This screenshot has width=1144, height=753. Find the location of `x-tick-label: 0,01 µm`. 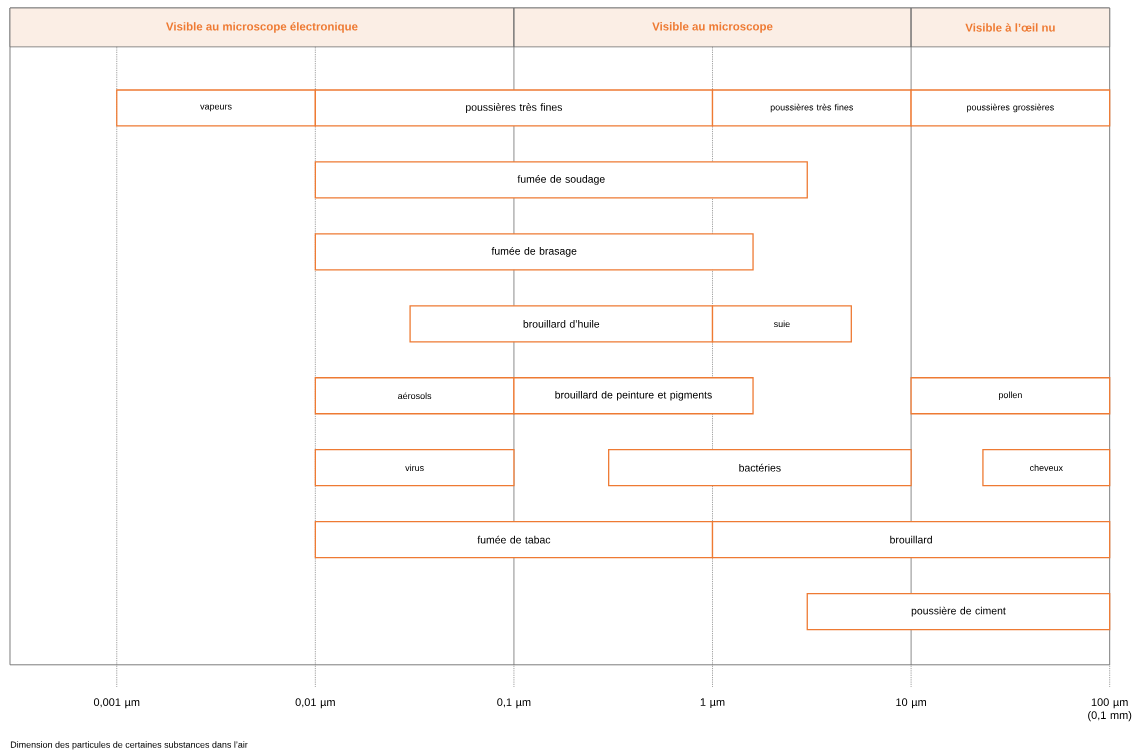

x-tick-label: 0,01 µm is located at coordinates (315, 703).